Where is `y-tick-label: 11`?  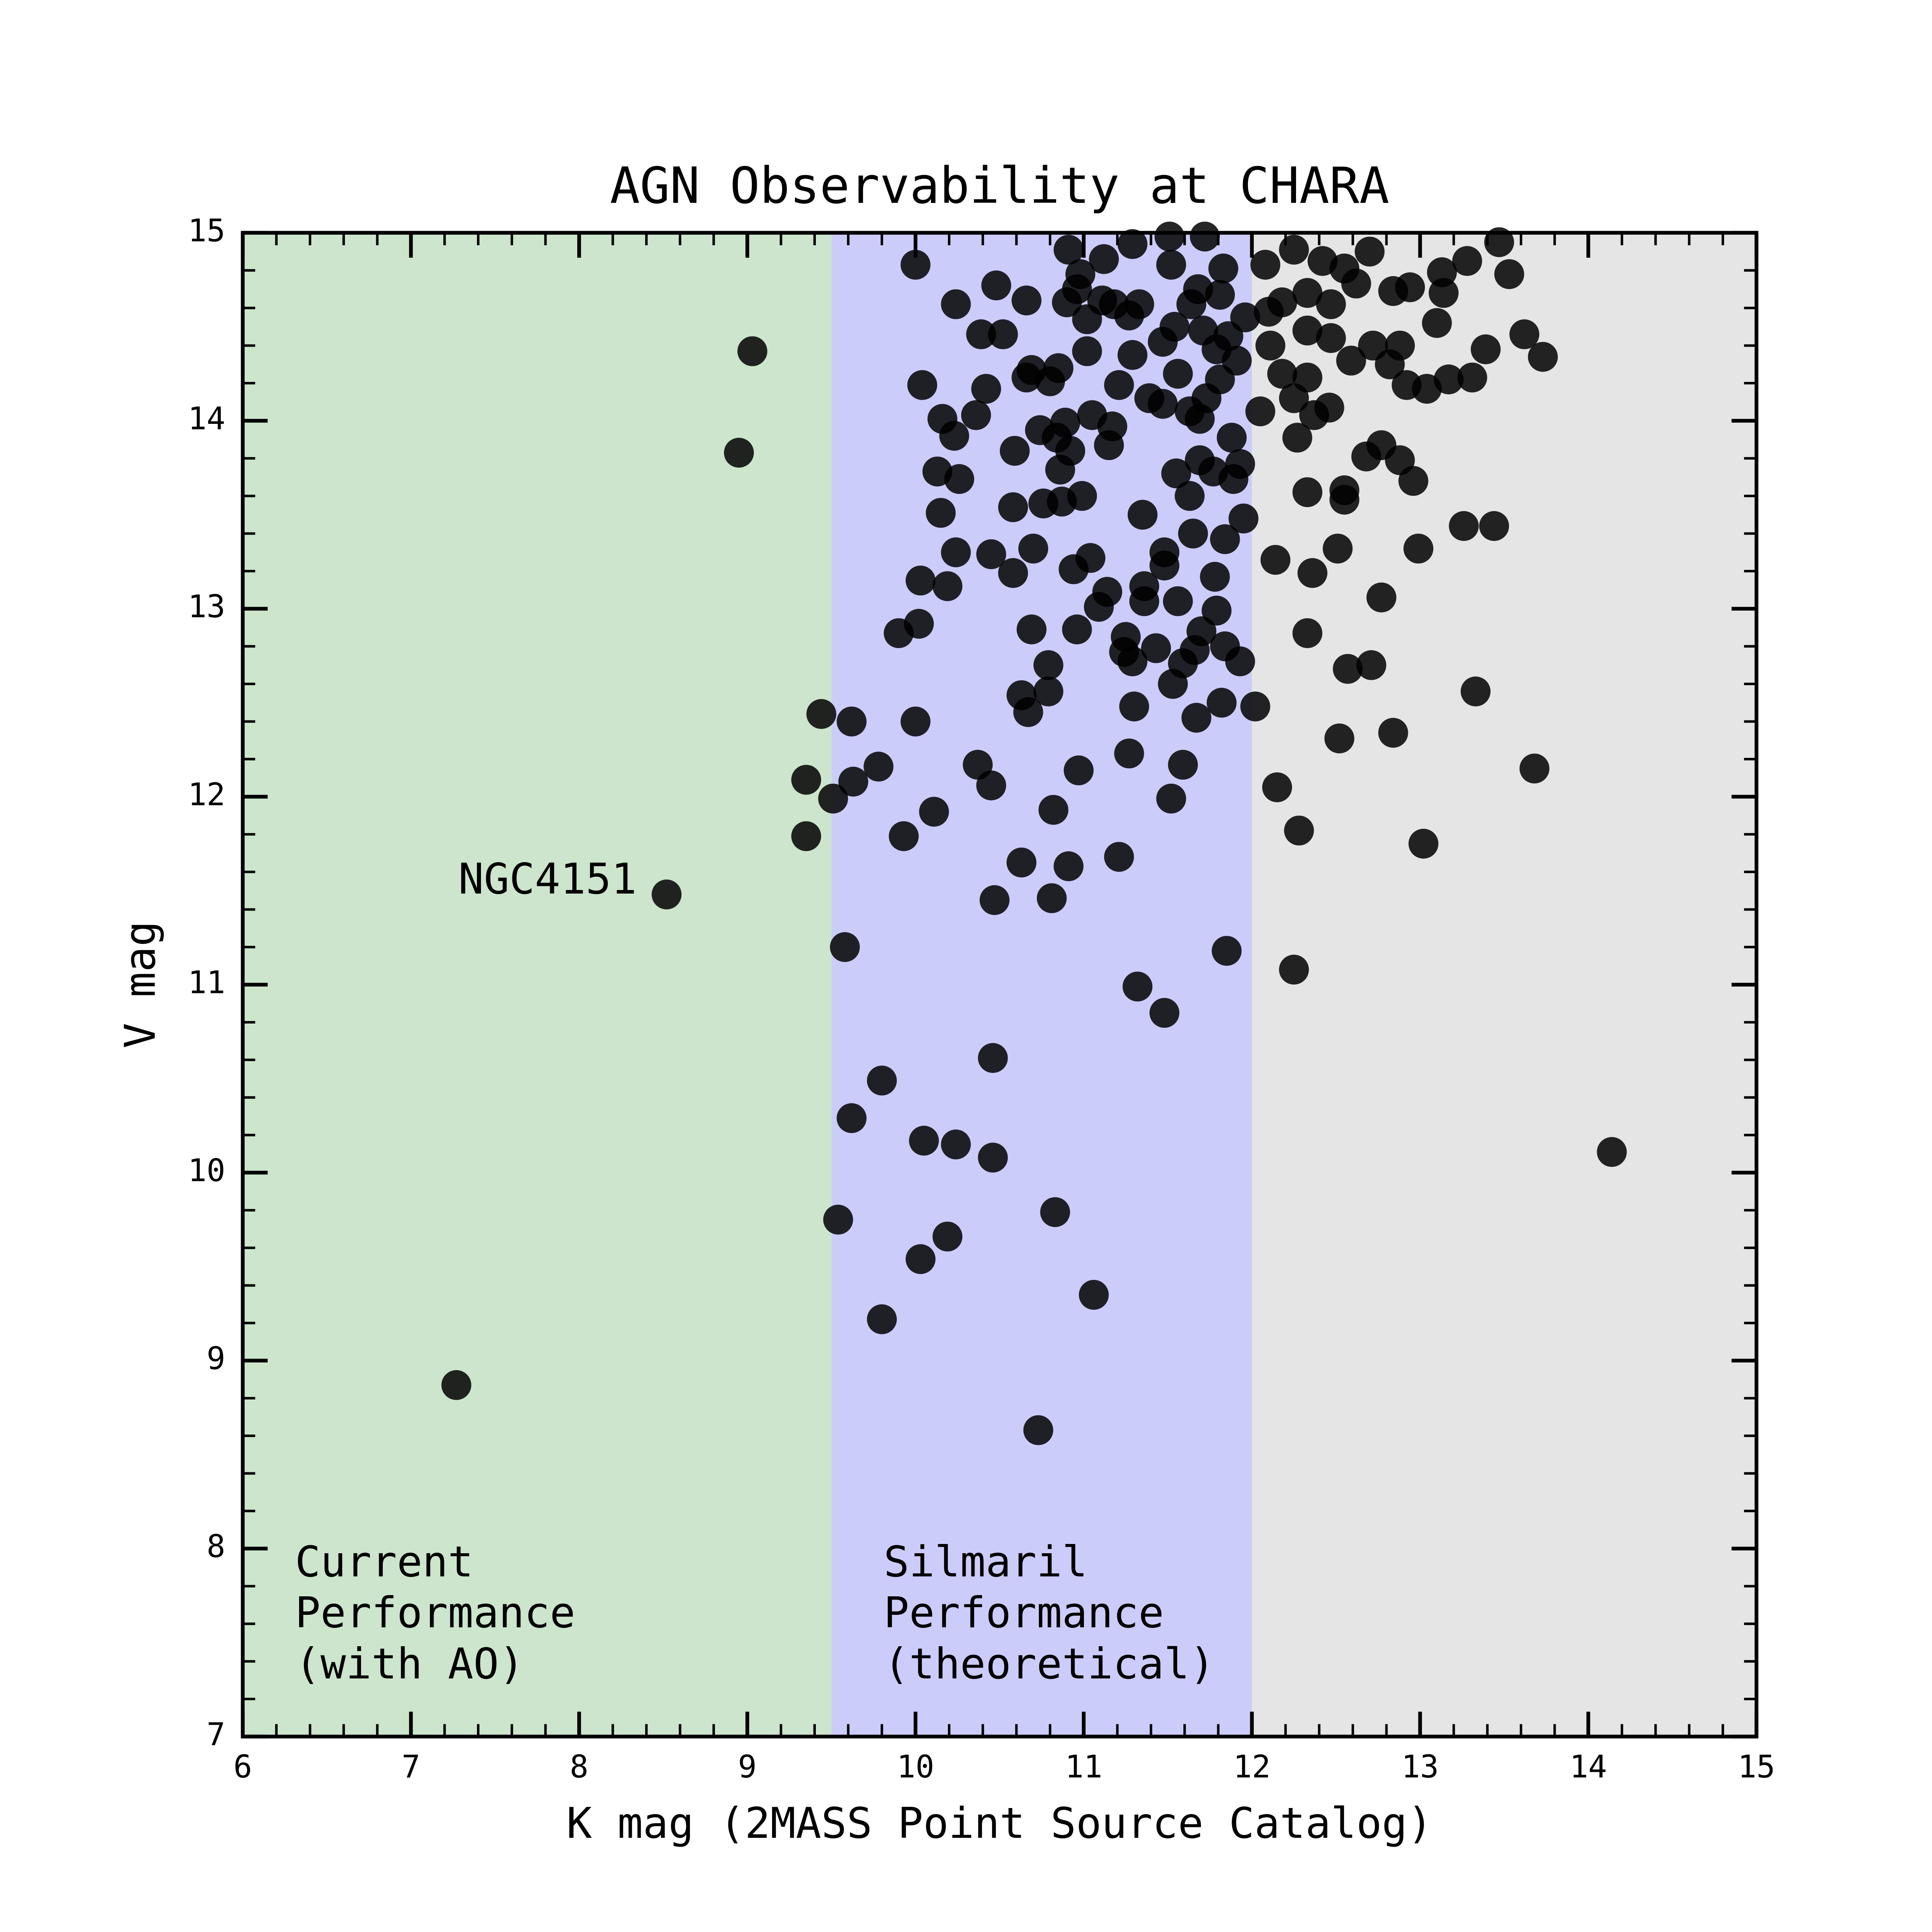 y-tick-label: 11 is located at coordinates (206, 982).